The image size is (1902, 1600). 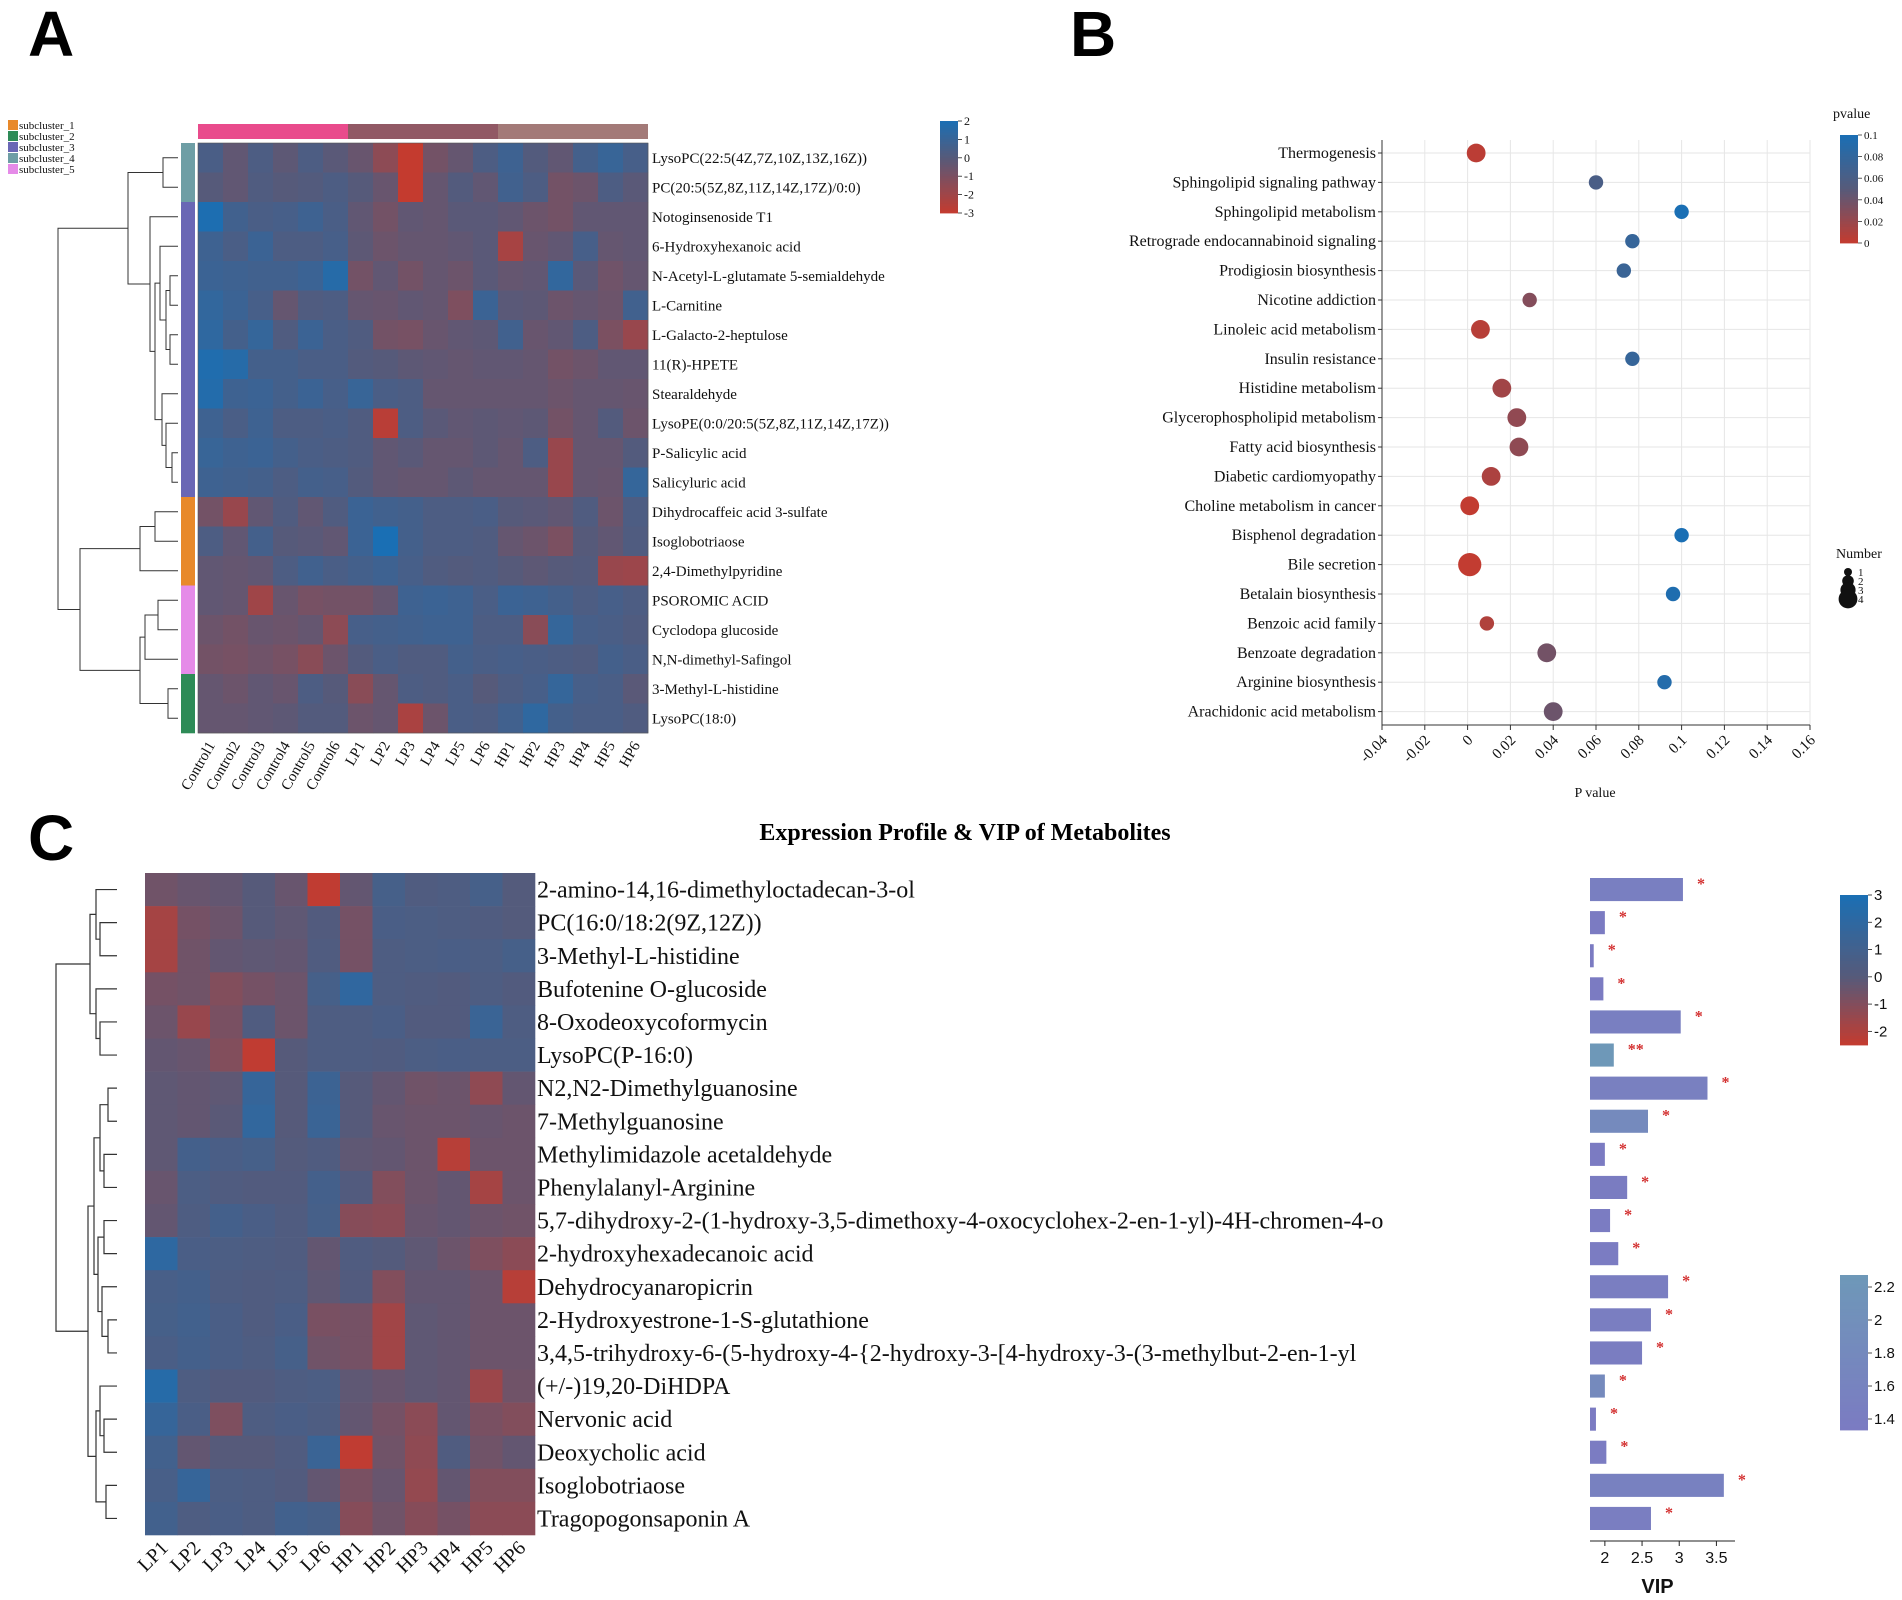 I want to click on number-legend-label: 1, so click(x=1861, y=573).